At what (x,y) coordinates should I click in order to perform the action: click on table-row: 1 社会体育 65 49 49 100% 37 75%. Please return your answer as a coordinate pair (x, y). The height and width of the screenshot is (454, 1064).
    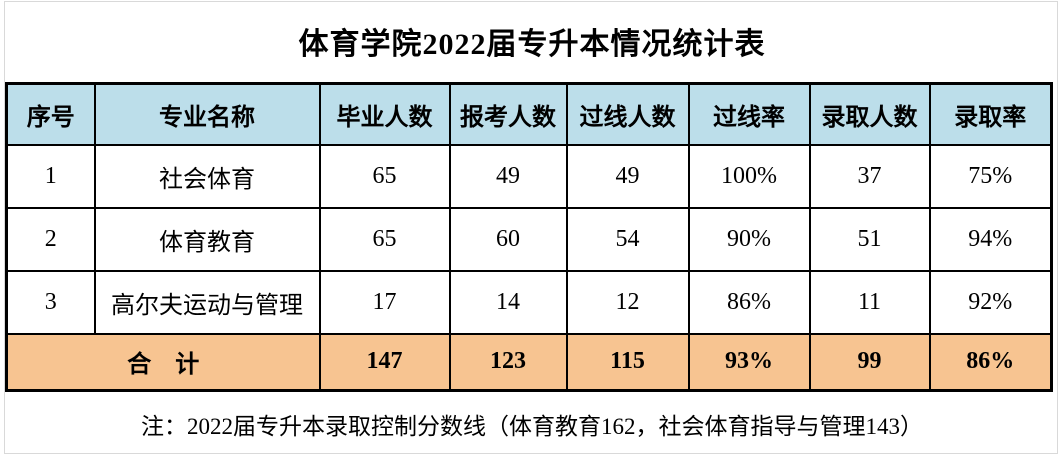
    Looking at the image, I should click on (529, 176).